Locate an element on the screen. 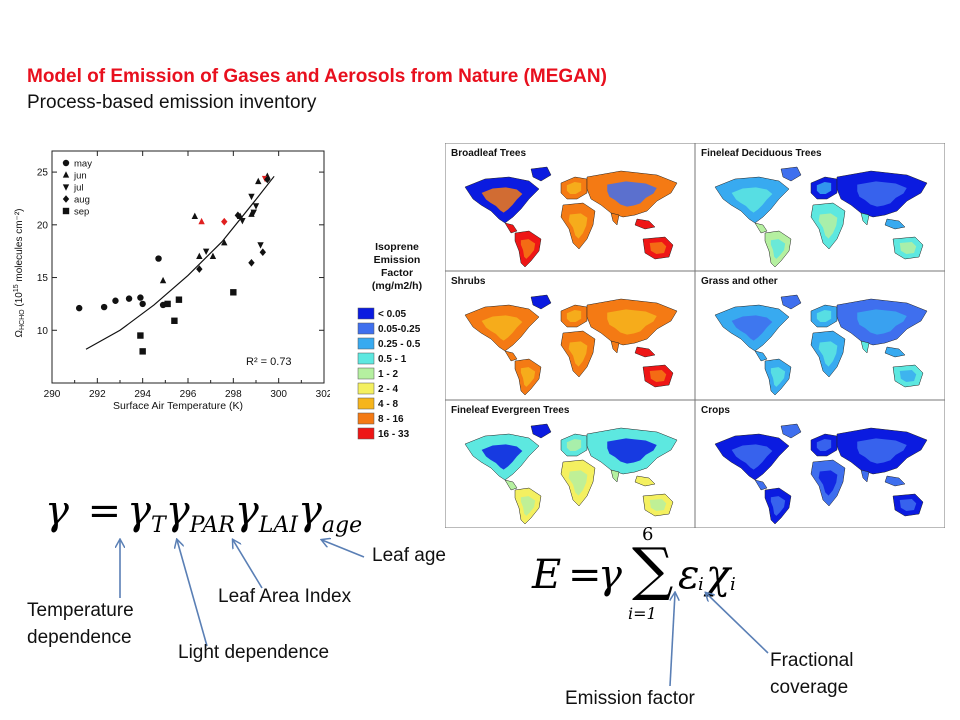  temperature-dependence-label-line1: Temperature is located at coordinates (80, 610).